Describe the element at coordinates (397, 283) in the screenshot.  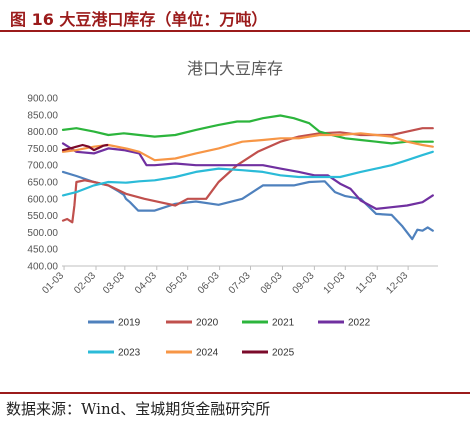
I see `x-tick-label: 12-03` at that location.